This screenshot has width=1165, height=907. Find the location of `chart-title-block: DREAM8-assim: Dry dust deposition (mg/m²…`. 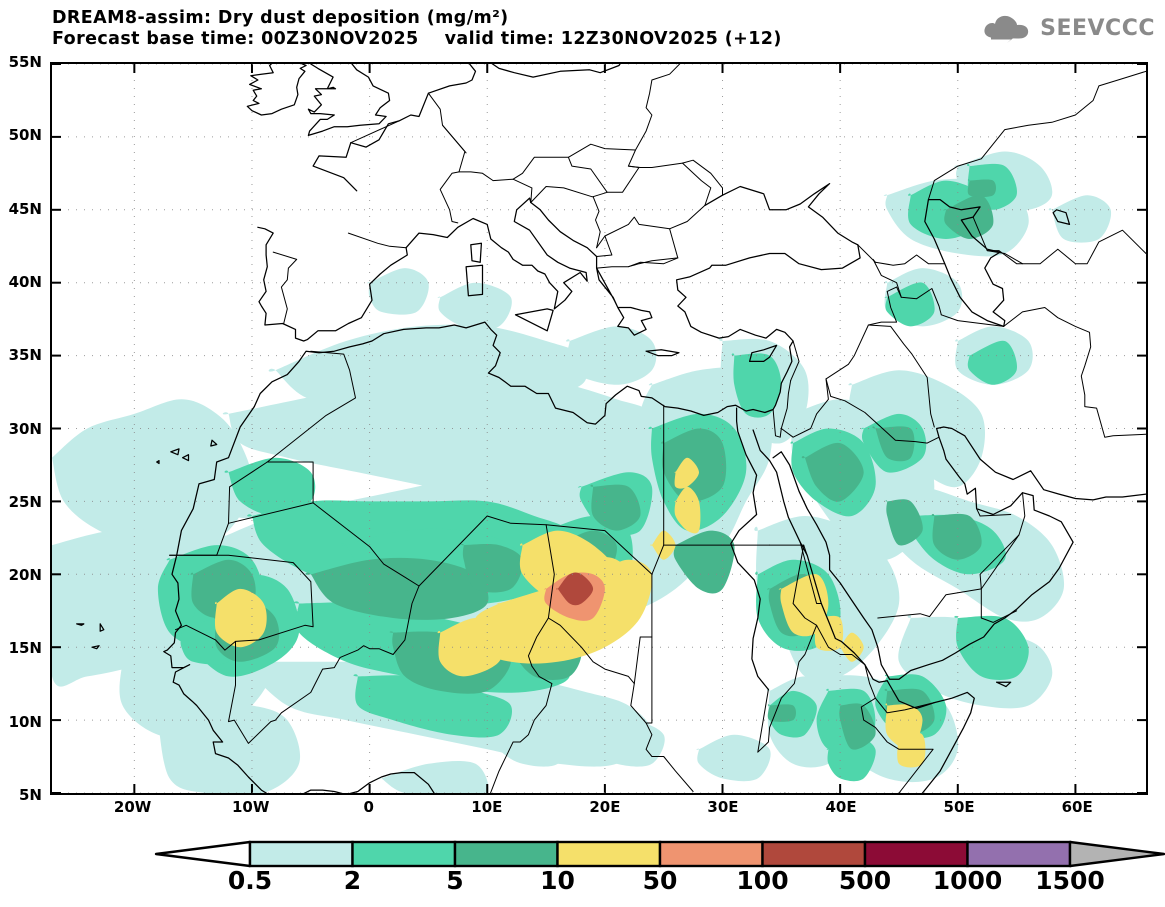

chart-title-block: DREAM8-assim: Dry dust deposition (mg/m²… is located at coordinates (512, 29).